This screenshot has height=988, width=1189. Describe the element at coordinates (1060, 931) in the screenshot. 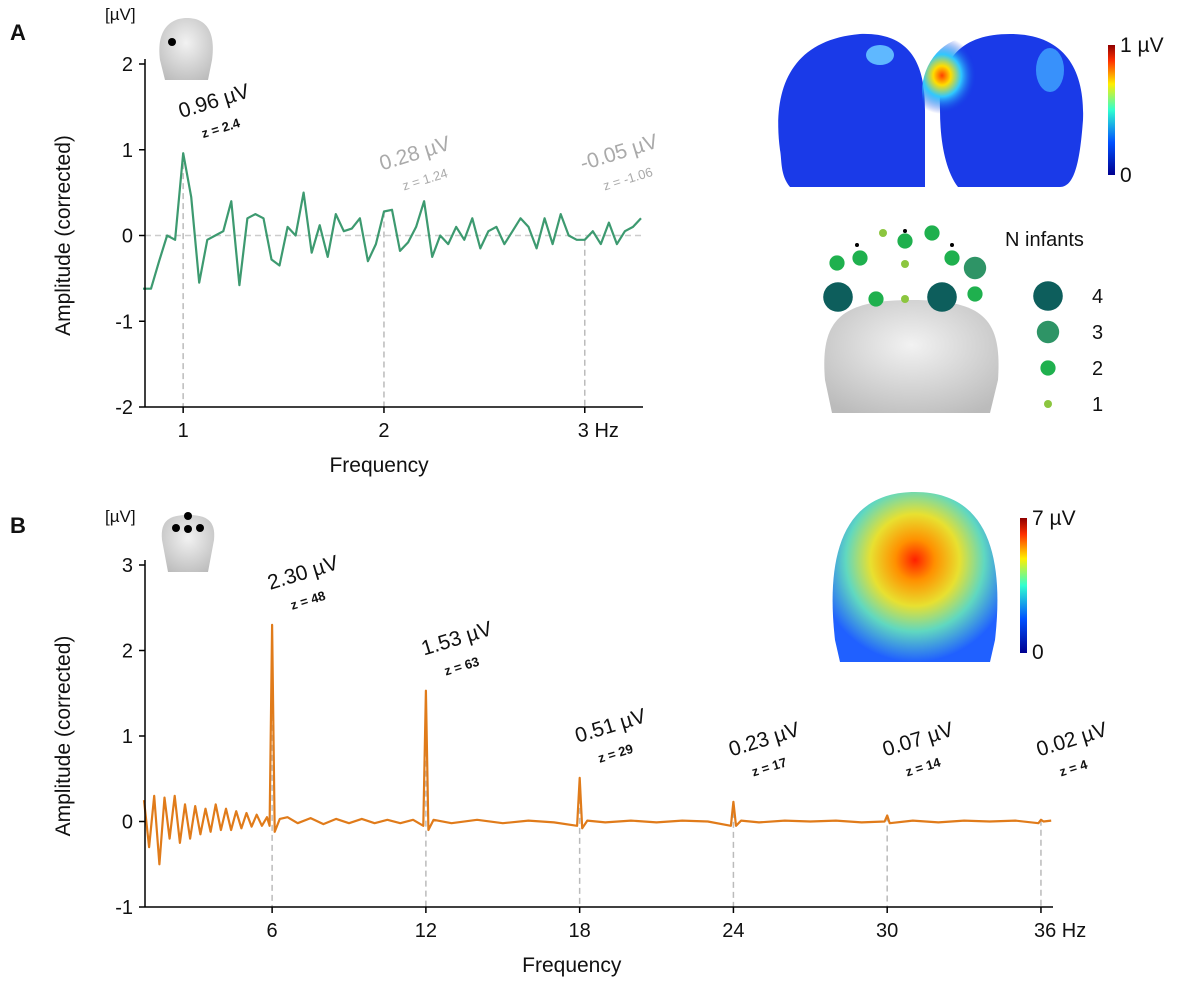

I see `x-tick-label: 36 Hz` at that location.